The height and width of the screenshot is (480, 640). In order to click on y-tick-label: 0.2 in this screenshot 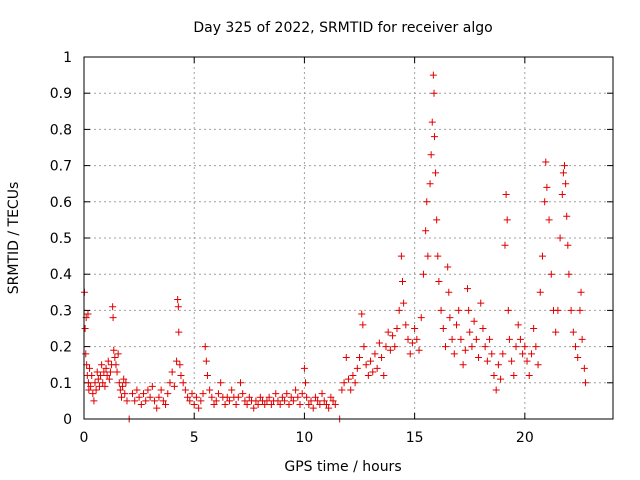, I will do `click(61, 348)`.